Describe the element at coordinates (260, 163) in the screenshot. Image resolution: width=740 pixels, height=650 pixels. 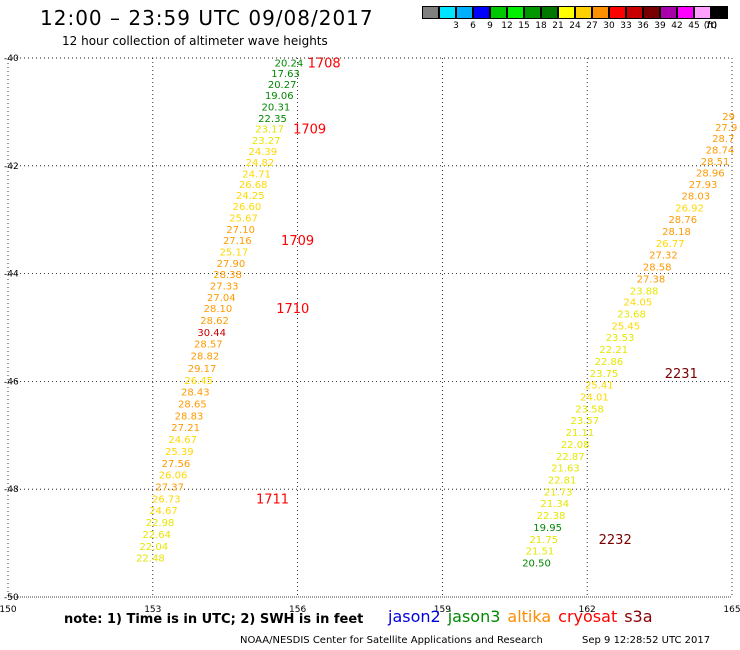
I see `swh-value: 24.82` at that location.